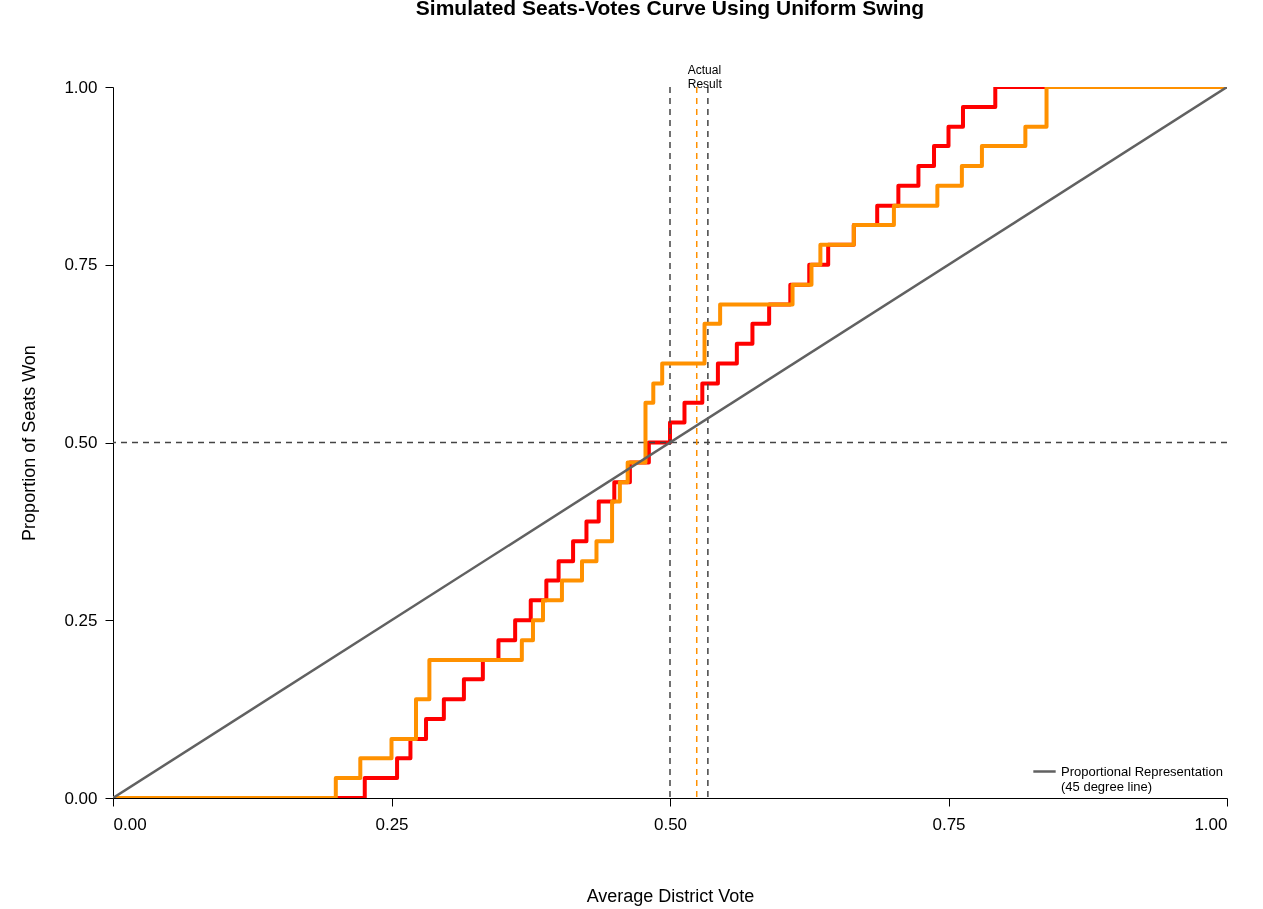  I want to click on y-axis-title: Proportion of Seats Won, so click(29, 443).